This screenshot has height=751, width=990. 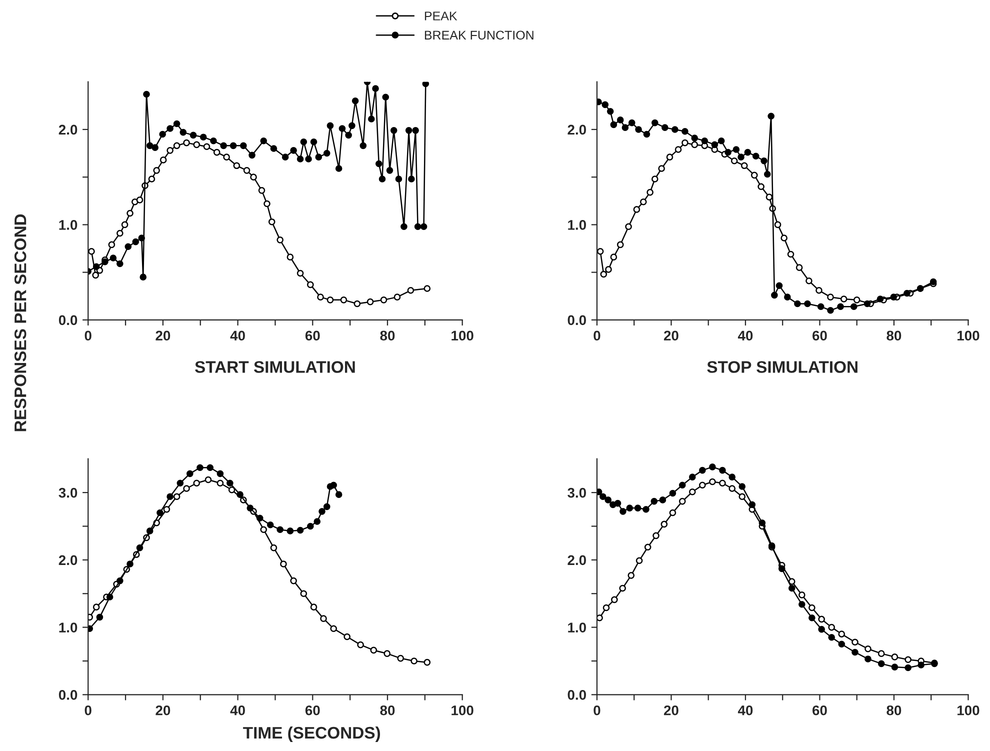 I want to click on legend-label: PEAK, so click(x=441, y=16).